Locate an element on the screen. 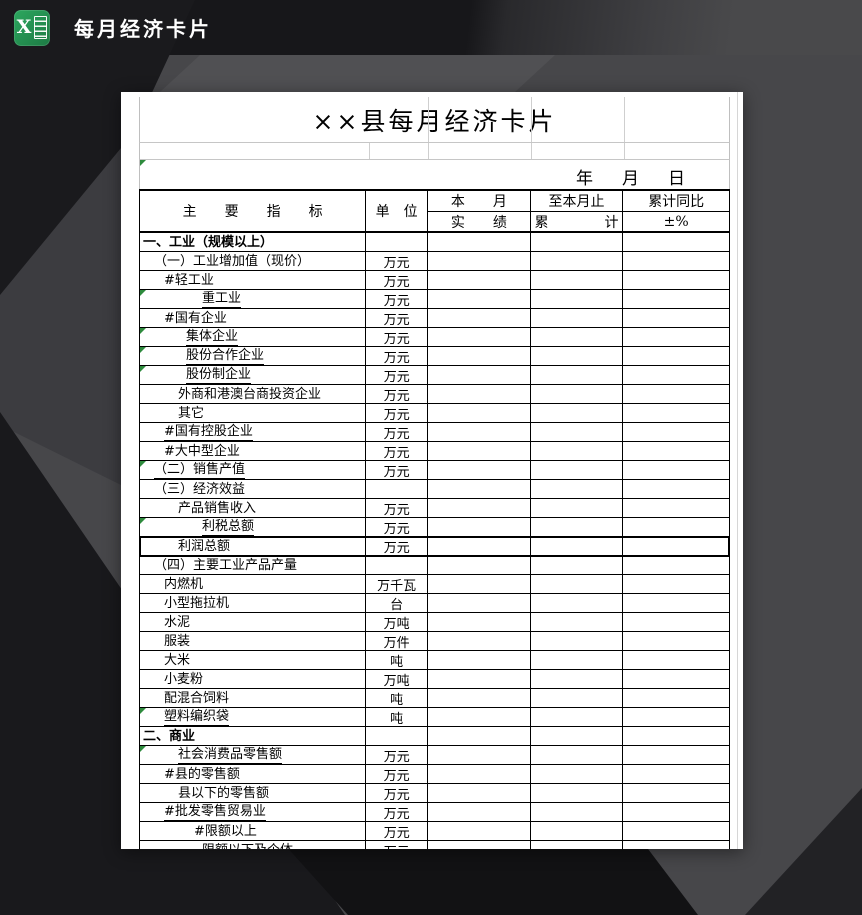 The height and width of the screenshot is (915, 862). column-header-cumulative: 至本月止 累 计 is located at coordinates (576, 211).